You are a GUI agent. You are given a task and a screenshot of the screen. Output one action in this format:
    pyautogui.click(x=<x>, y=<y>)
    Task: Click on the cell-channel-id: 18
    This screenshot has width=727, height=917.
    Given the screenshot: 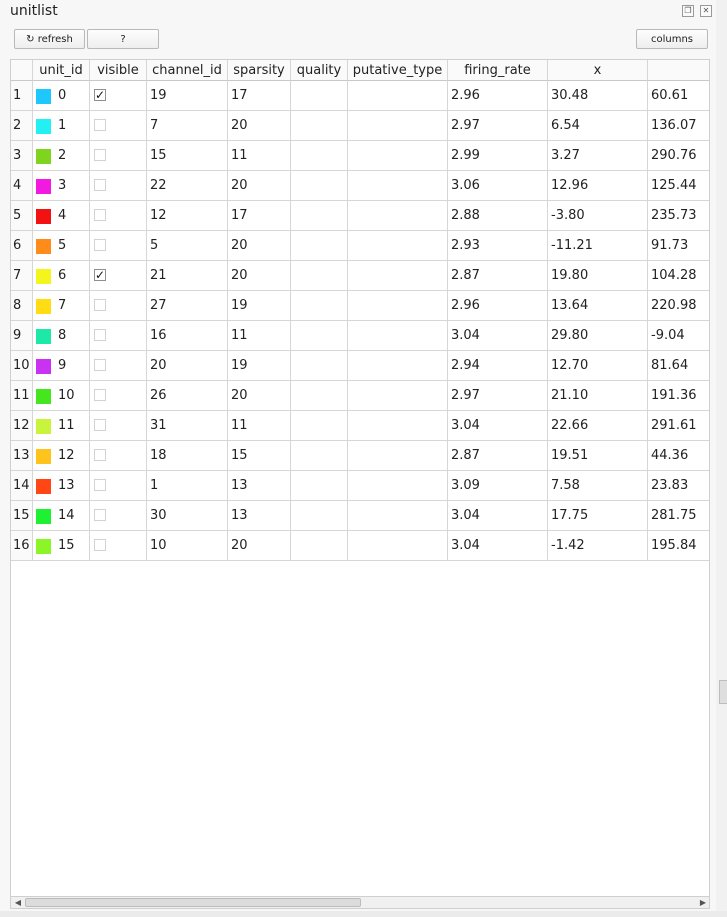 What is the action you would take?
    pyautogui.click(x=187, y=456)
    